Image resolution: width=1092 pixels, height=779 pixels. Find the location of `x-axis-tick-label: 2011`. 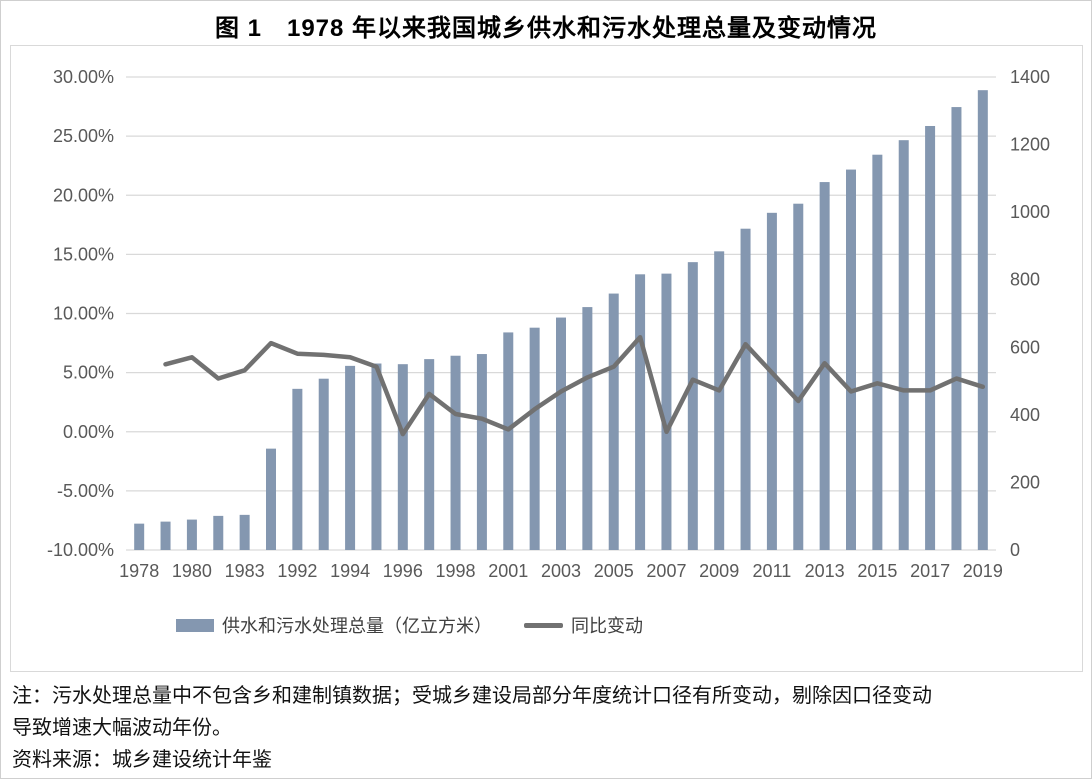

x-axis-tick-label: 2011 is located at coordinates (772, 571).